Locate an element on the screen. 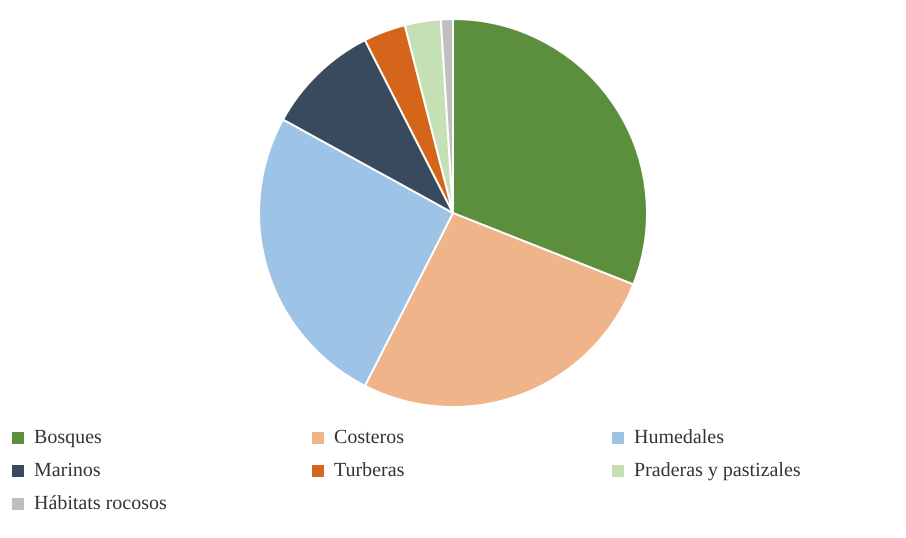 The width and height of the screenshot is (906, 538). legend-label: Turberas is located at coordinates (369, 470).